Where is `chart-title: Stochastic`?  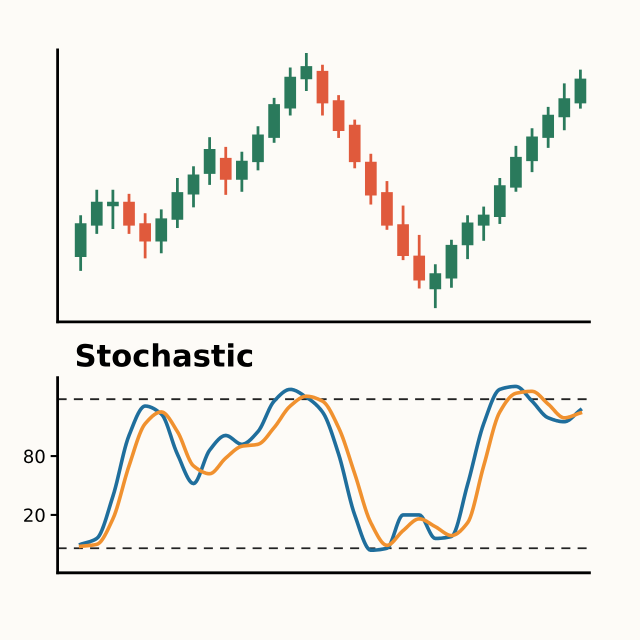
chart-title: Stochastic is located at coordinates (164, 355).